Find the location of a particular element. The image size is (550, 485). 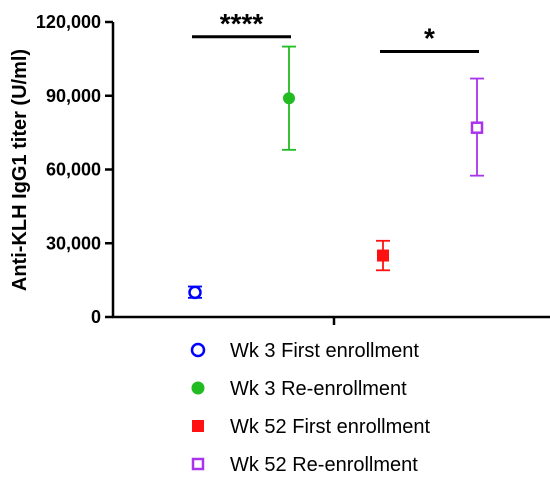

y-axis-label: Anti-KLH IgG1 titer (U/ml) is located at coordinates (20, 170).